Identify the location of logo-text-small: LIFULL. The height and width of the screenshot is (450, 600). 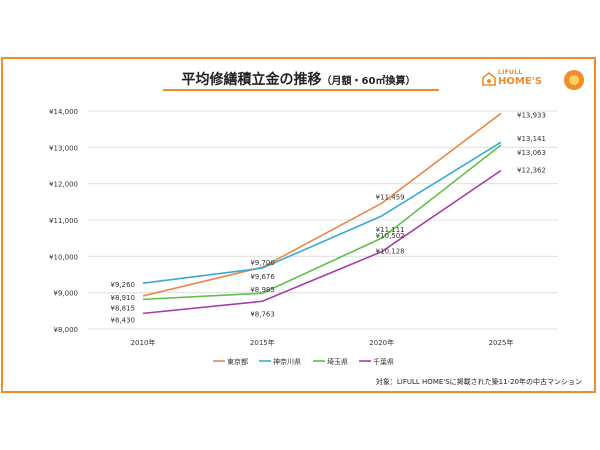
(510, 72).